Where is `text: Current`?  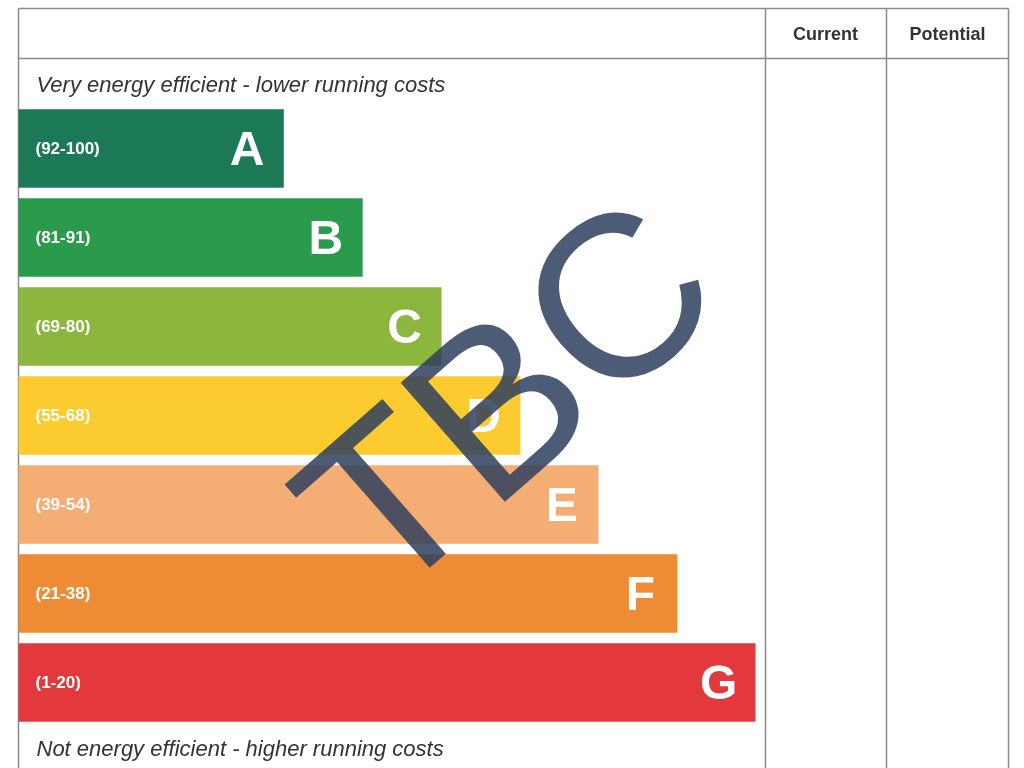
text: Current is located at coordinates (826, 33).